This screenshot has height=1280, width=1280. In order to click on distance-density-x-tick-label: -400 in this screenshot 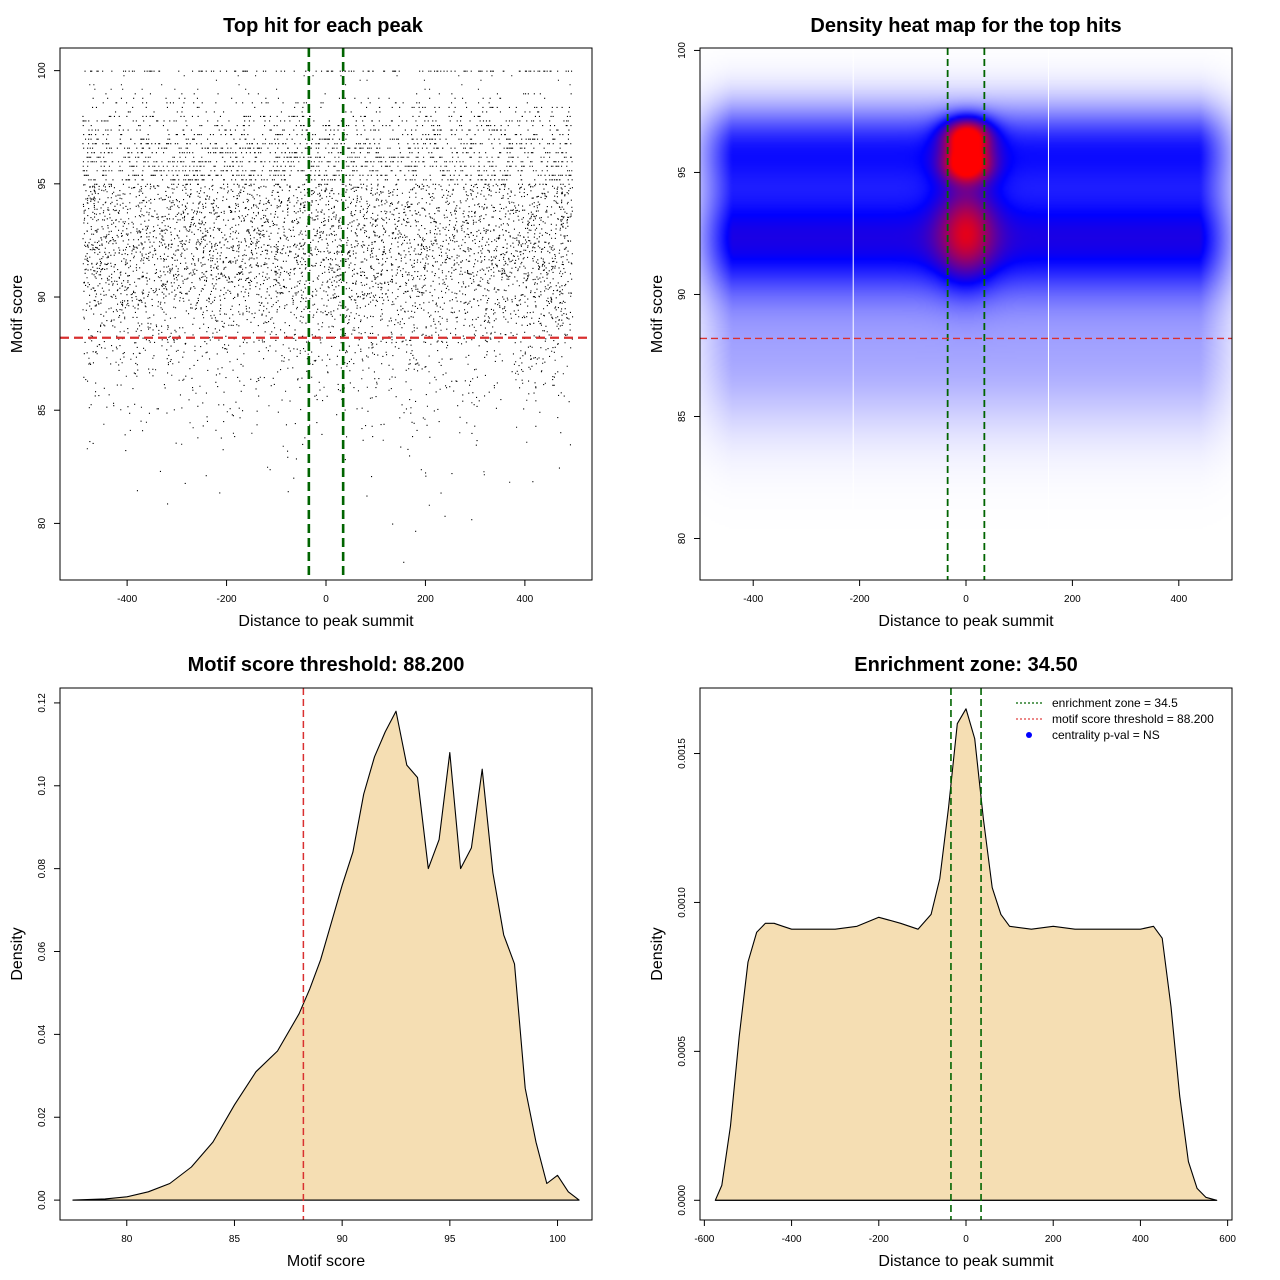, I will do `click(792, 1239)`.